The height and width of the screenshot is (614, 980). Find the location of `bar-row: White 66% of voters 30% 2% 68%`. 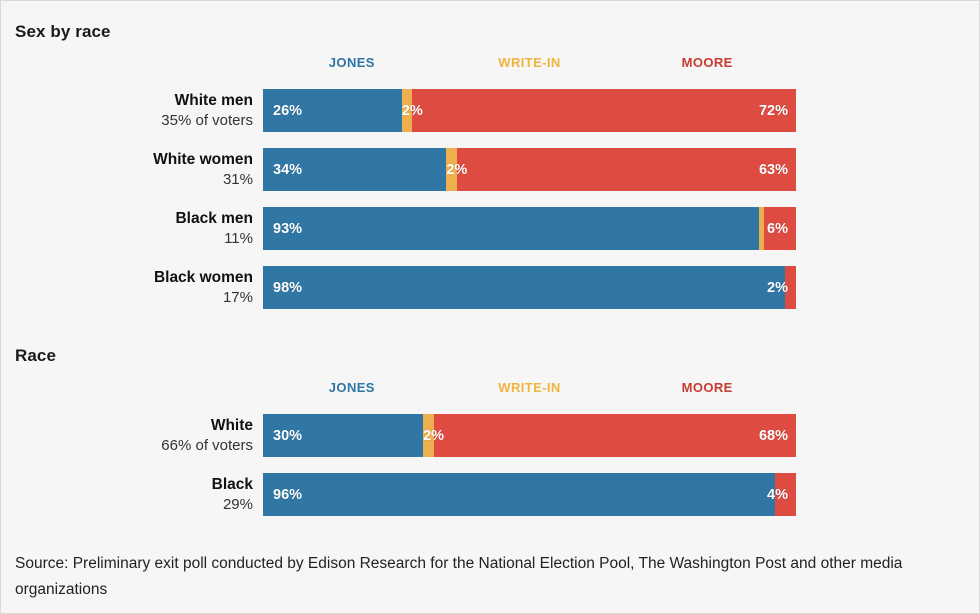

bar-row: White 66% of voters 30% 2% 68% is located at coordinates (490, 435).